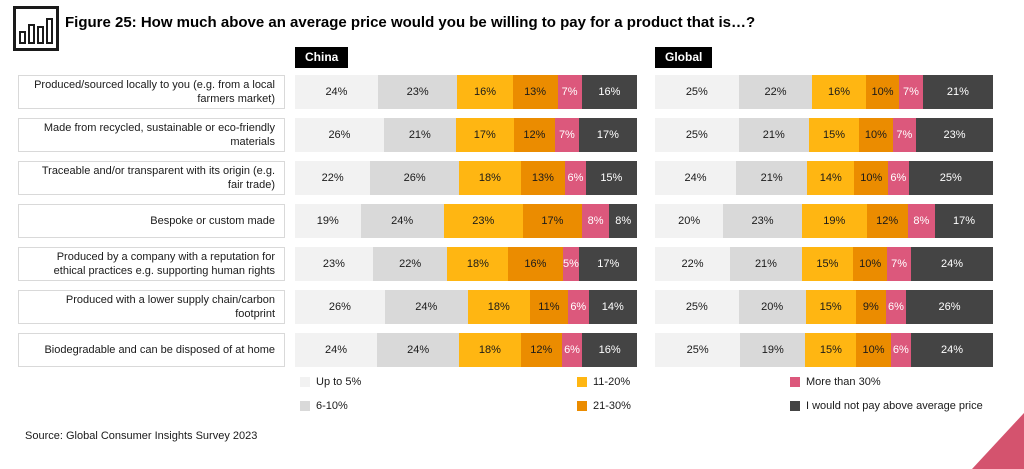  Describe the element at coordinates (332, 406) in the screenshot. I see `legend-label: 6-10%` at that location.